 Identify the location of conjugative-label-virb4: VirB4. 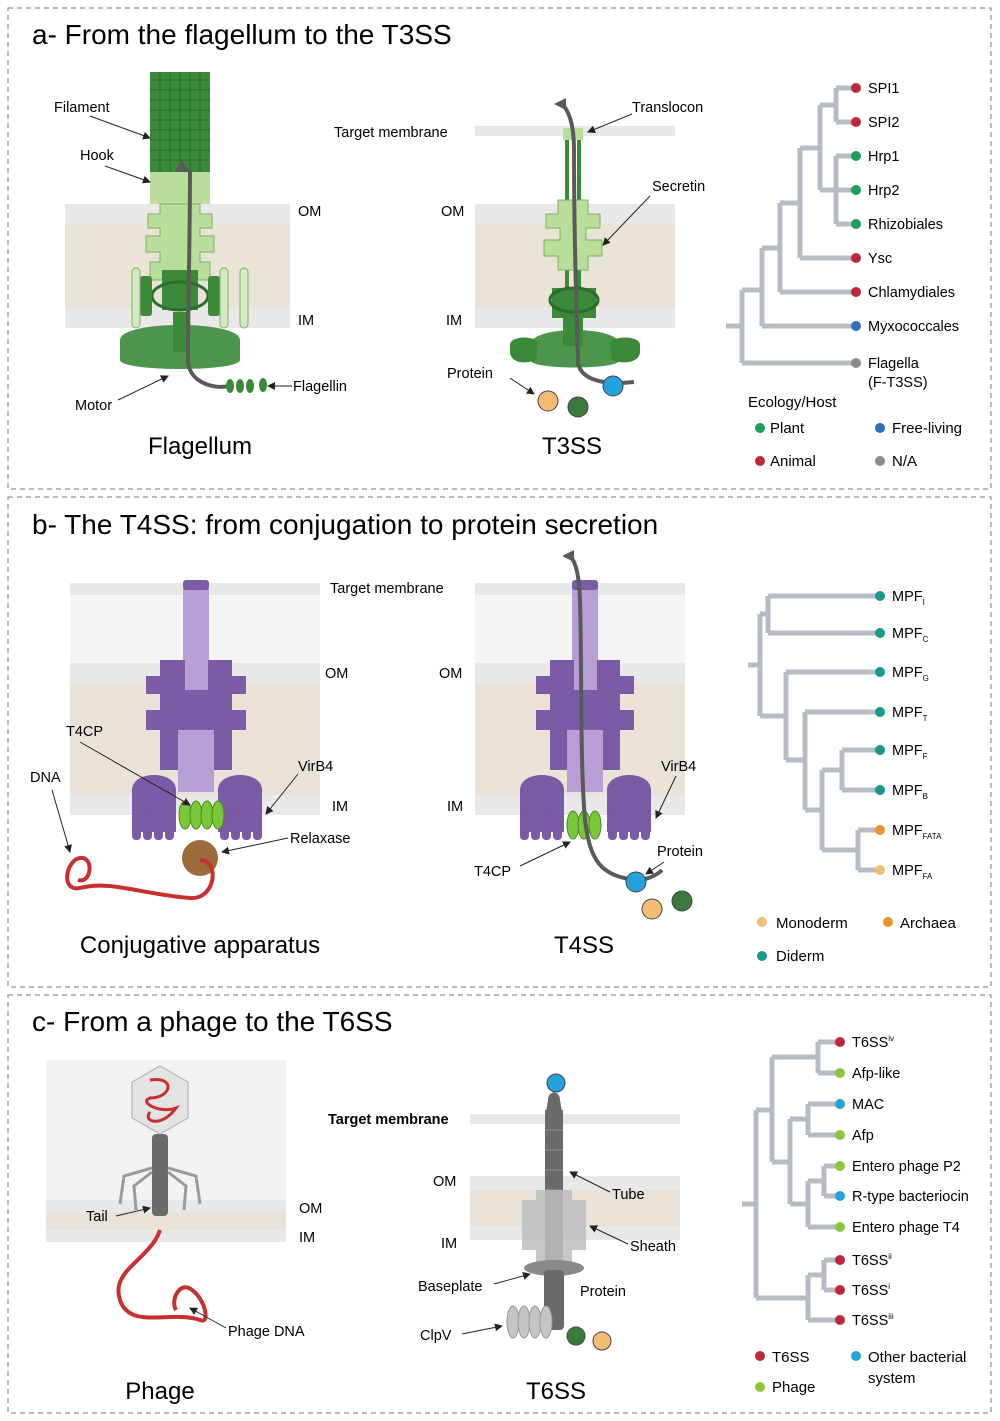
(299, 787).